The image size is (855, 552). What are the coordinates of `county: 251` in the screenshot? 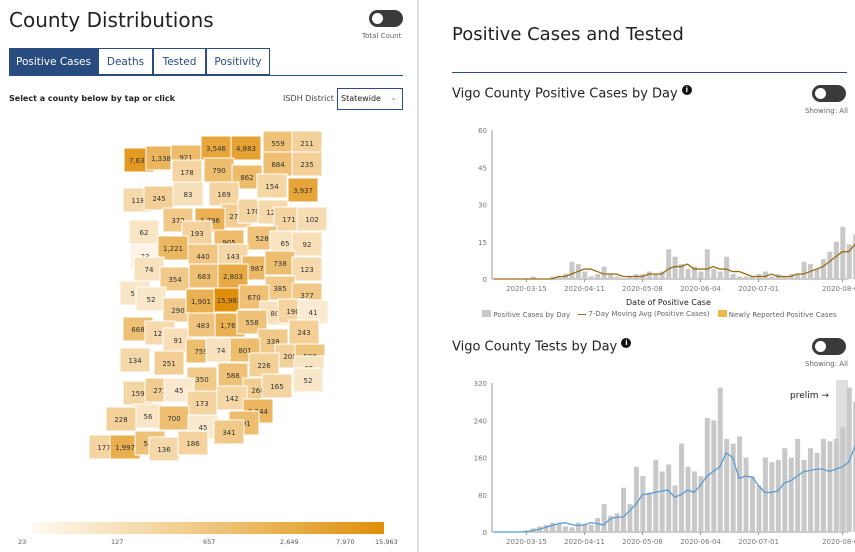 It's located at (169, 363).